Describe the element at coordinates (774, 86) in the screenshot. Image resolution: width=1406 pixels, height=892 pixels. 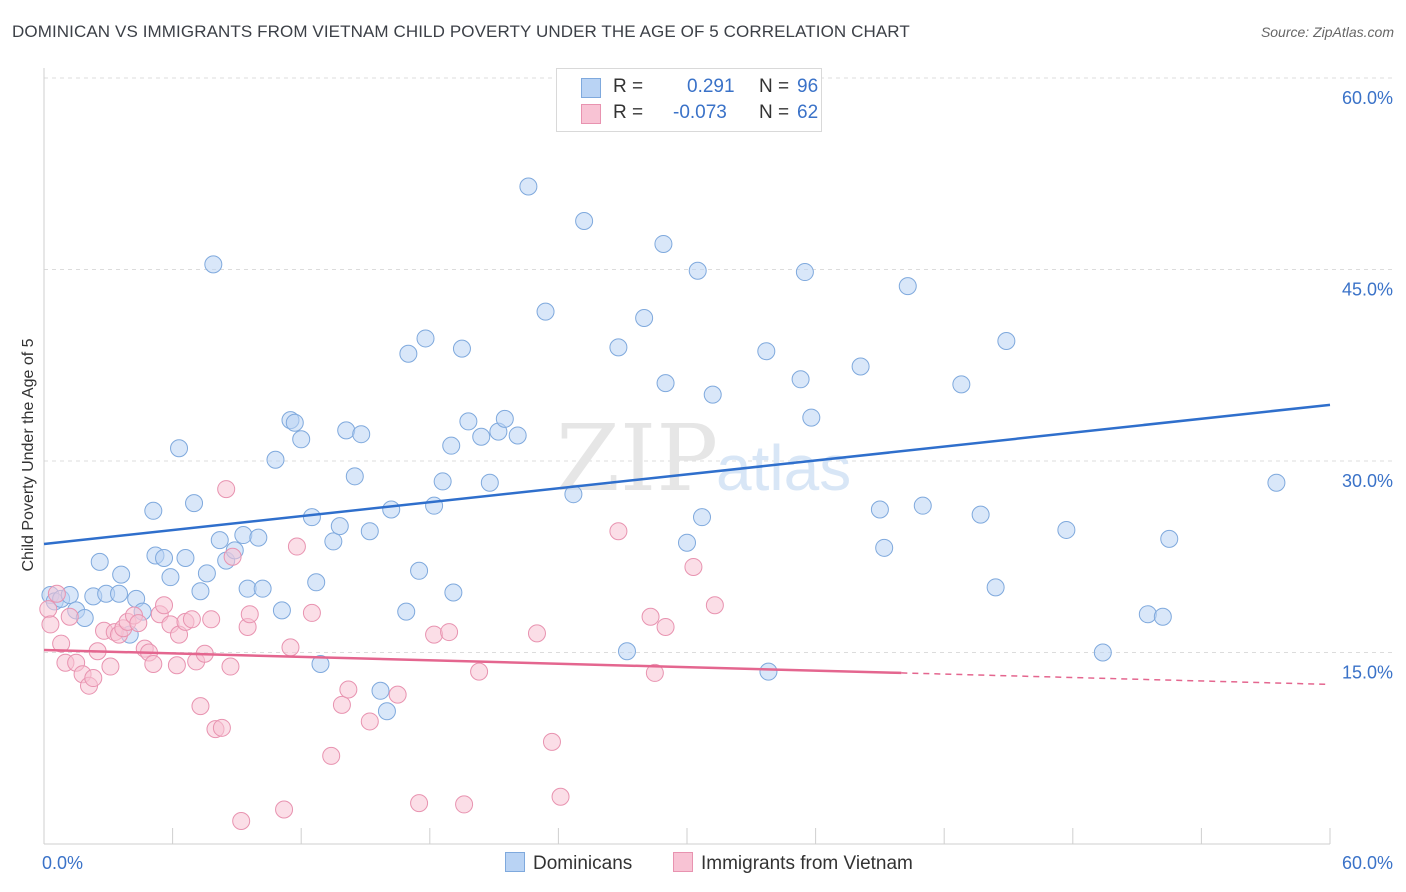
I see `legend-n-label: N =` at that location.